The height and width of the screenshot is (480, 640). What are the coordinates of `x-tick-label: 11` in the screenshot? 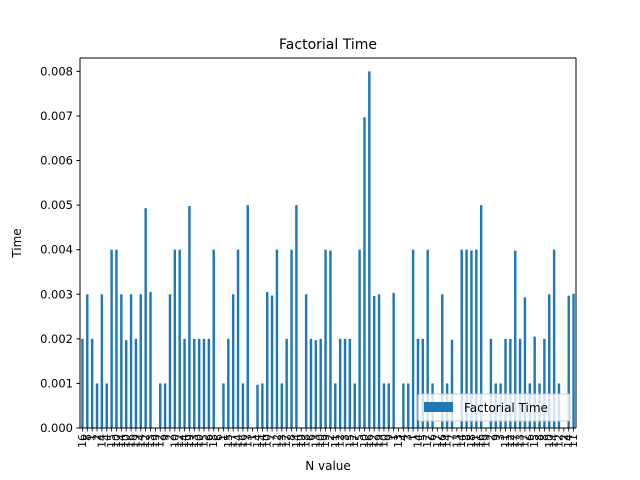 It's located at (573, 441).